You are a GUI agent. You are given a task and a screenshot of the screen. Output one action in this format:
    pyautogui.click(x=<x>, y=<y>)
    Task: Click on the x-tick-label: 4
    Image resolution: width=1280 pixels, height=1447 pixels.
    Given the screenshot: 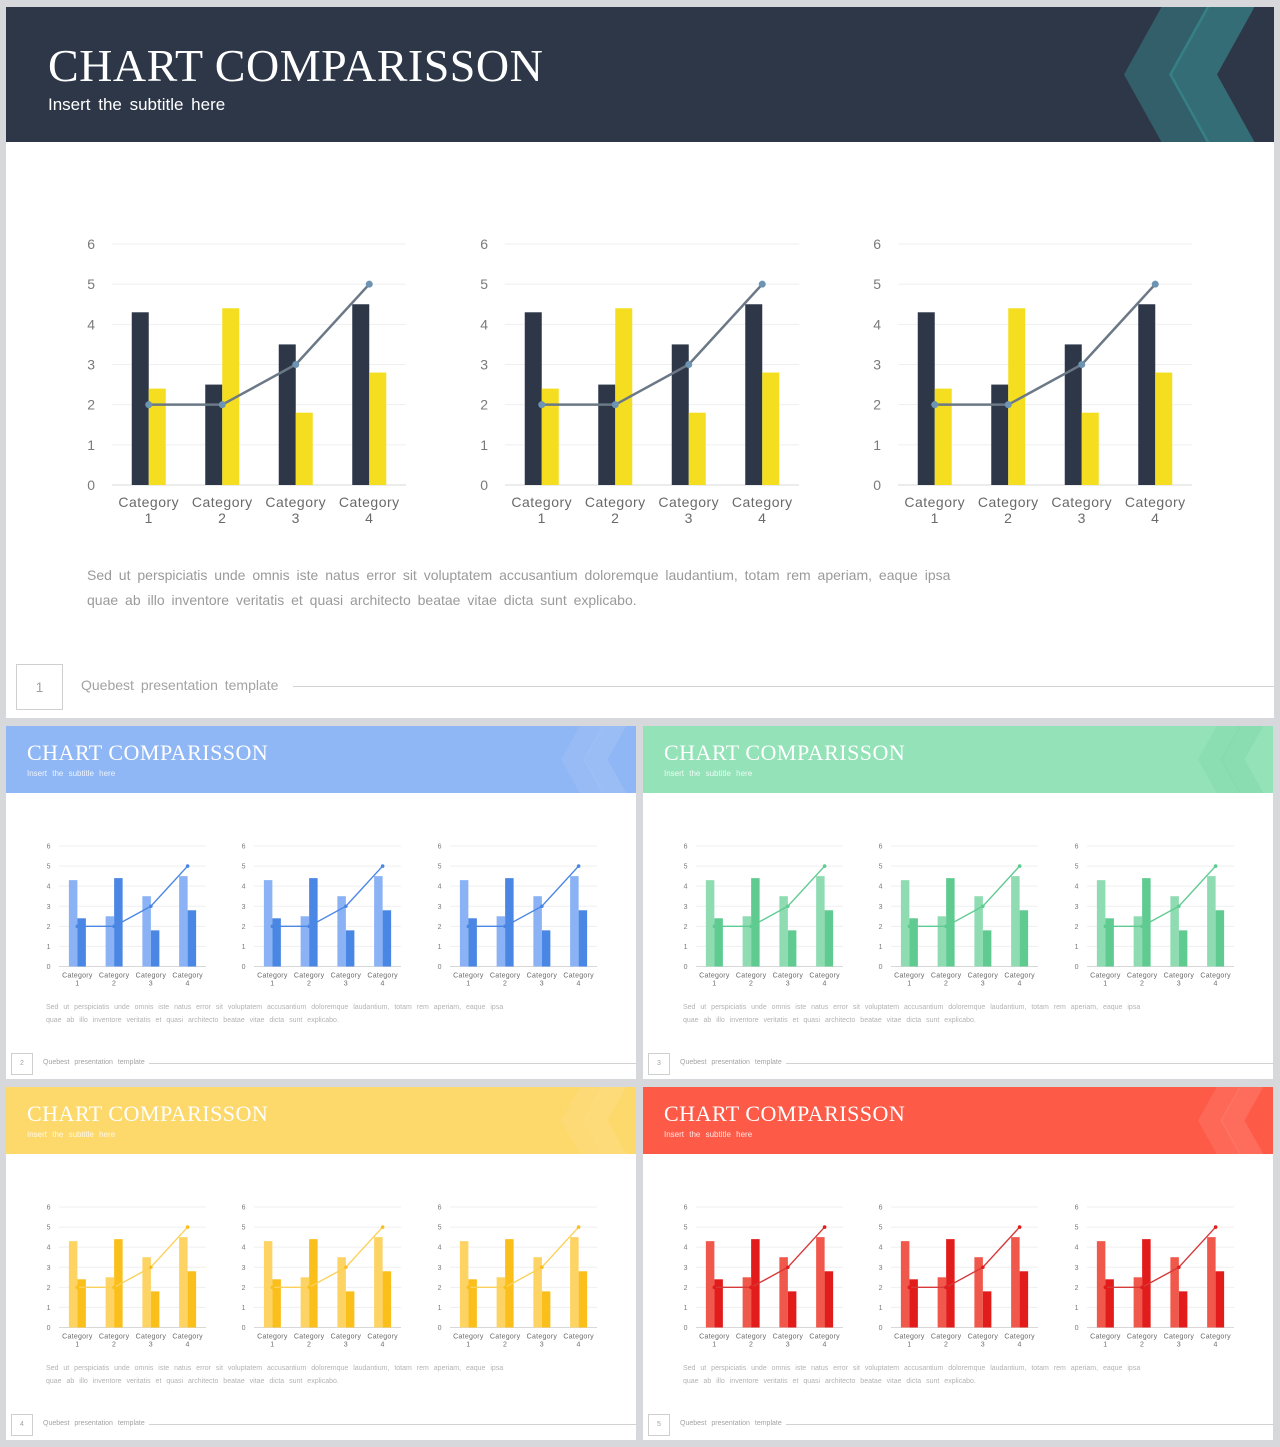 What is the action you would take?
    pyautogui.click(x=825, y=1345)
    